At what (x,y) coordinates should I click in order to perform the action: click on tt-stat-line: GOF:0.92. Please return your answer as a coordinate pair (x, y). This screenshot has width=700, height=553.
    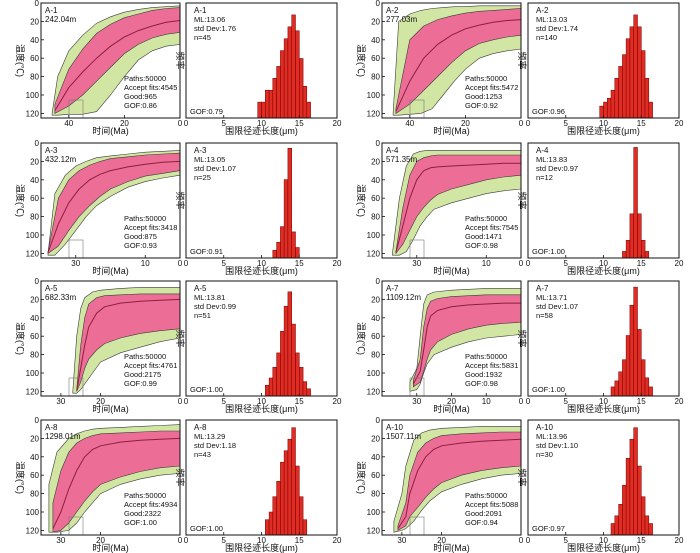
    Looking at the image, I should click on (481, 105).